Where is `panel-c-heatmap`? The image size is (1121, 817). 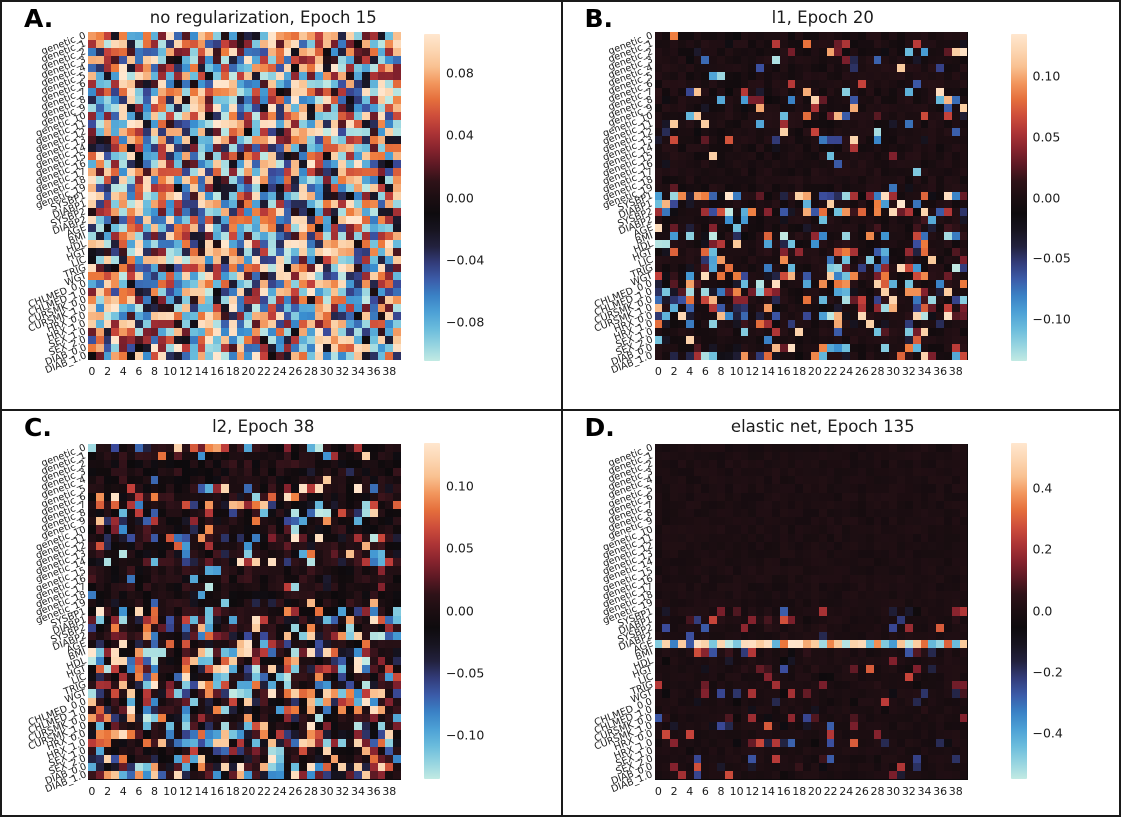 panel-c-heatmap is located at coordinates (244, 611).